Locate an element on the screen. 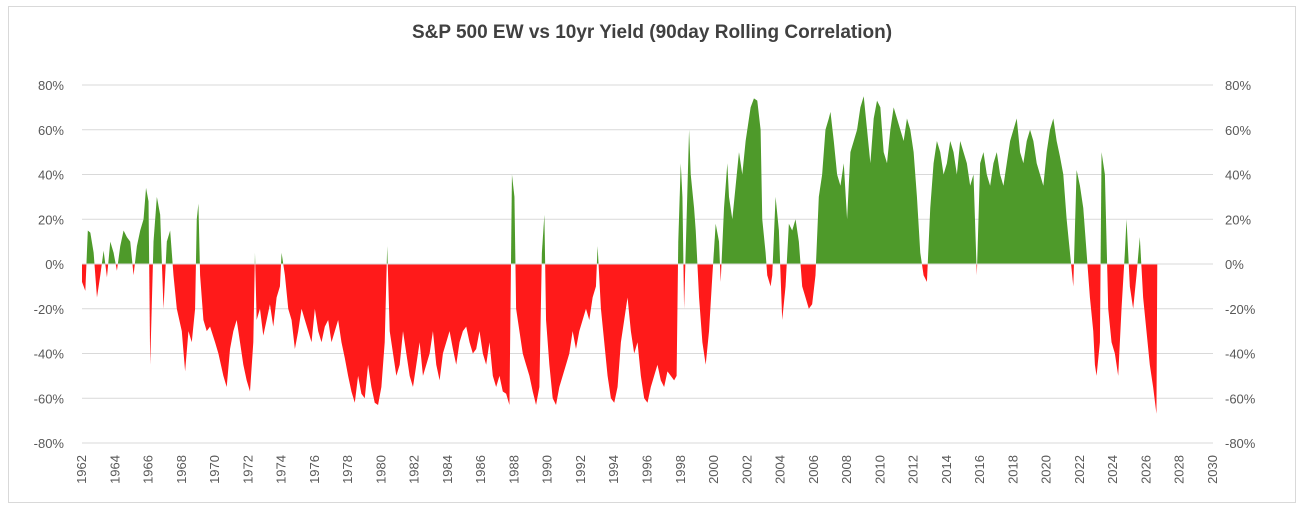 The image size is (1304, 509). x-tick-label: 1994 is located at coordinates (613, 469).